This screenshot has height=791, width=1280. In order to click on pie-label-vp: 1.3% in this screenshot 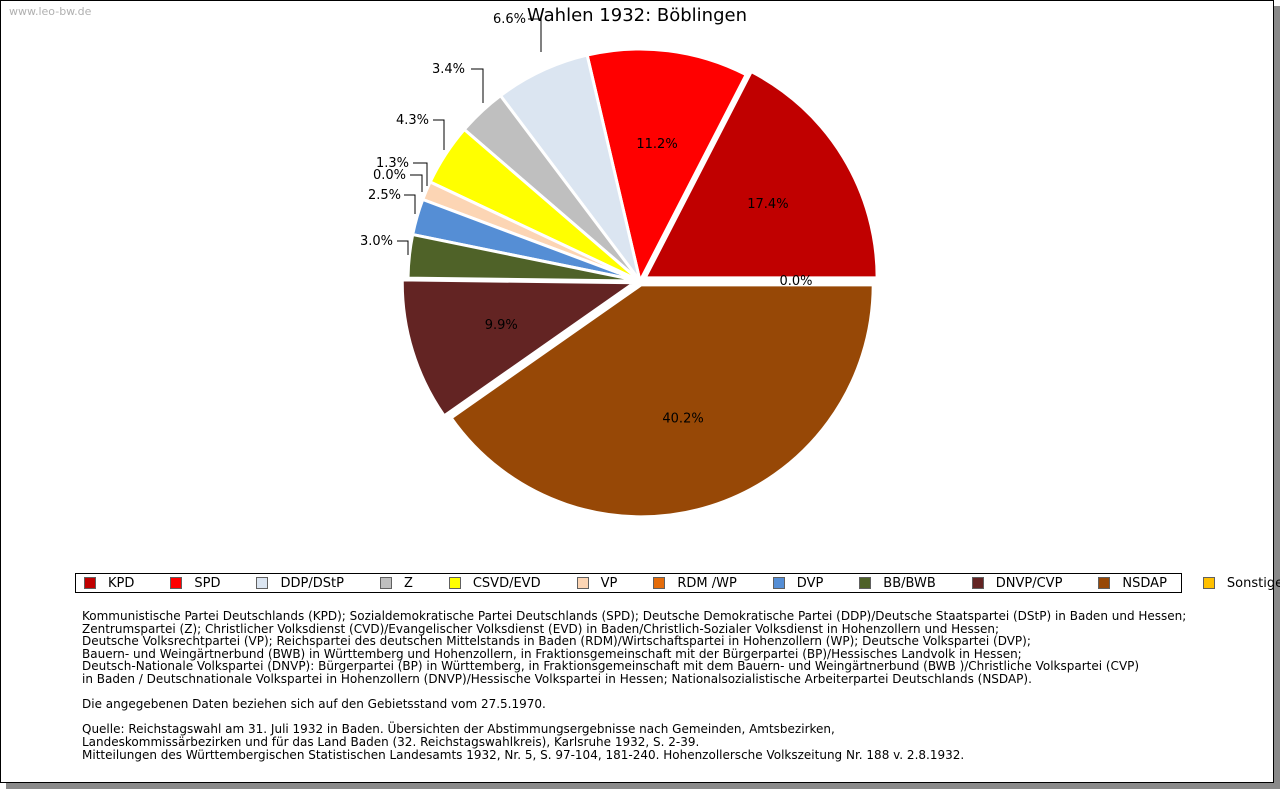, I will do `click(392, 163)`.